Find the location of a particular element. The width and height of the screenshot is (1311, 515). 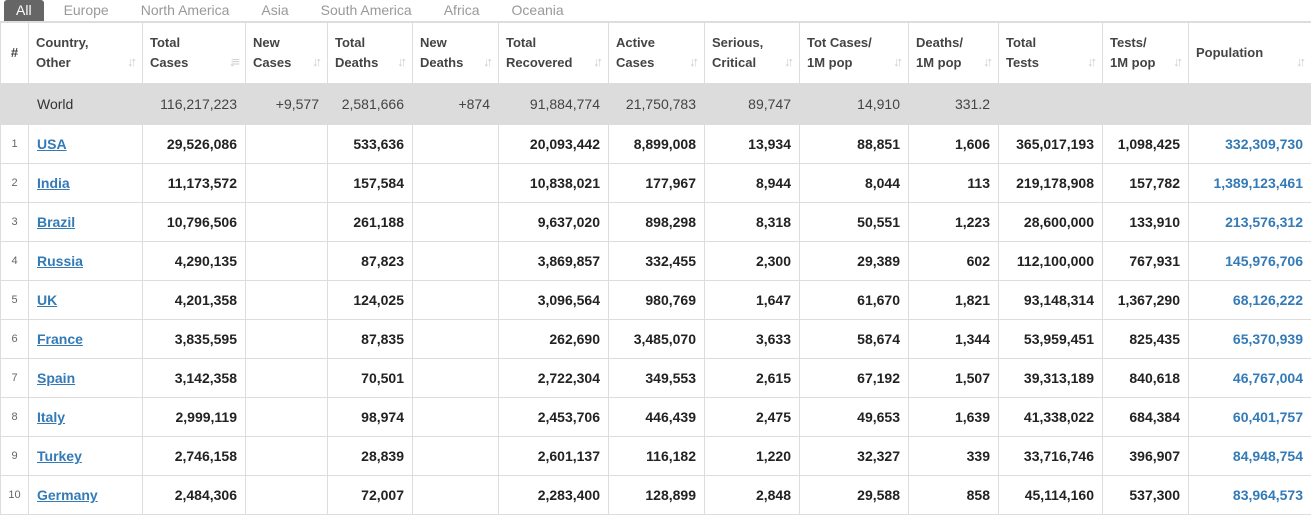

country-link: France is located at coordinates (60, 339).